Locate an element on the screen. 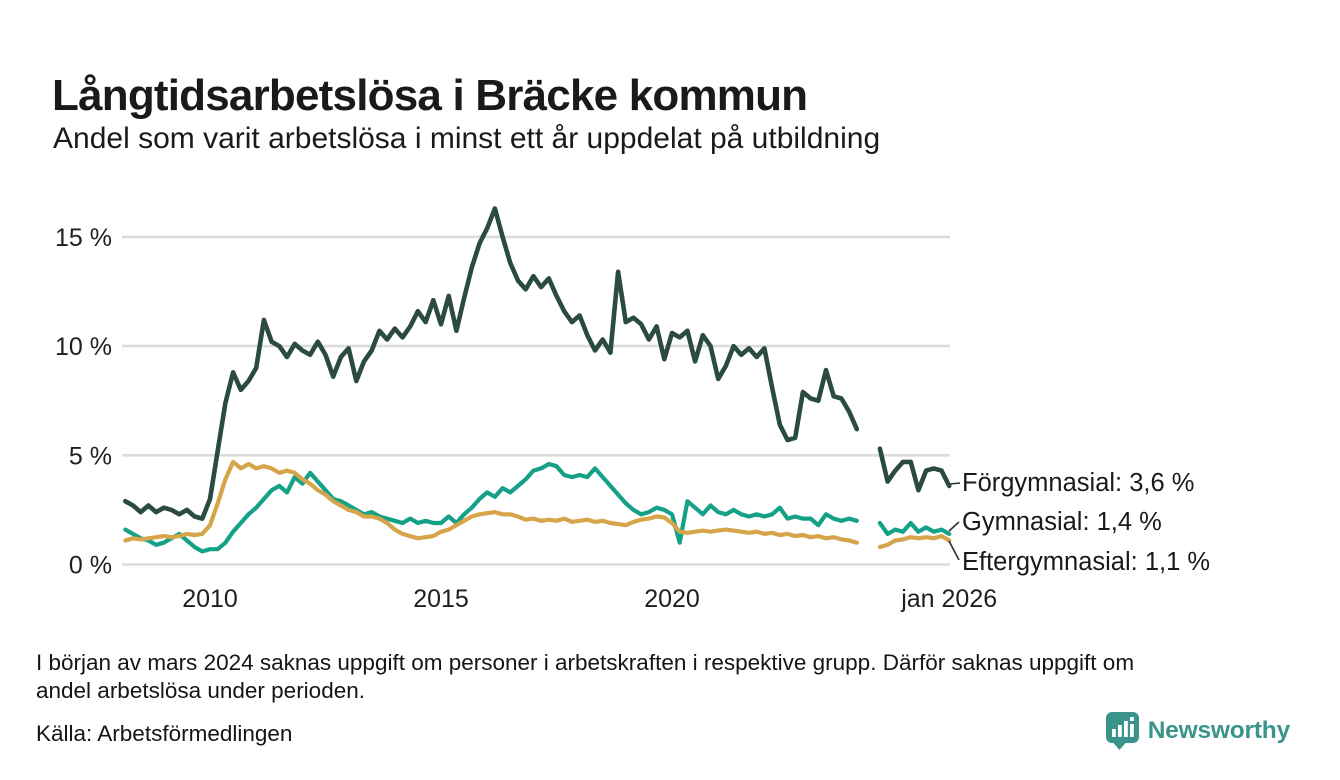 The image size is (1340, 780). x-tick-label: 2010 is located at coordinates (210, 599).